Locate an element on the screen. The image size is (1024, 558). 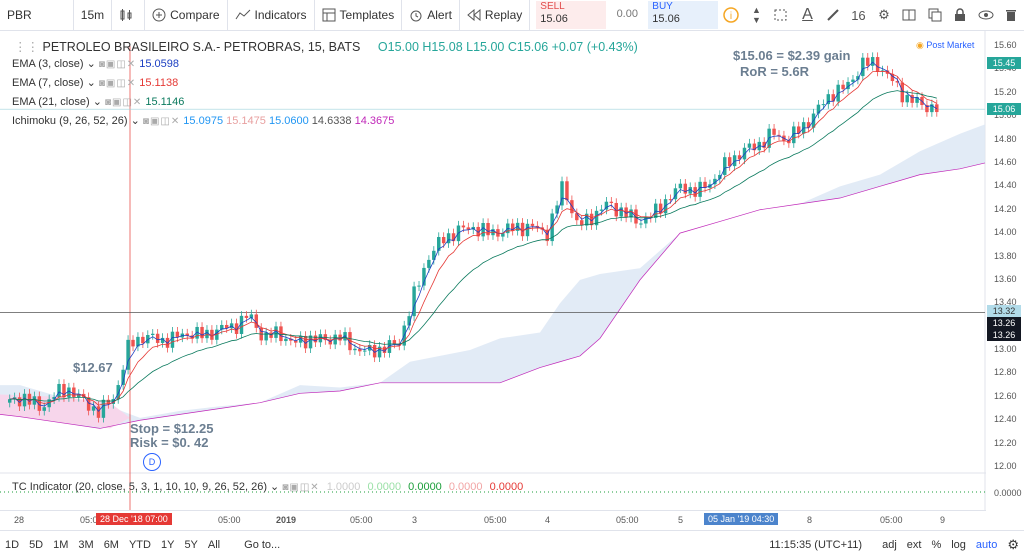
expand-arrows-icon: ▲ ▼ is located at coordinates (756, 15).